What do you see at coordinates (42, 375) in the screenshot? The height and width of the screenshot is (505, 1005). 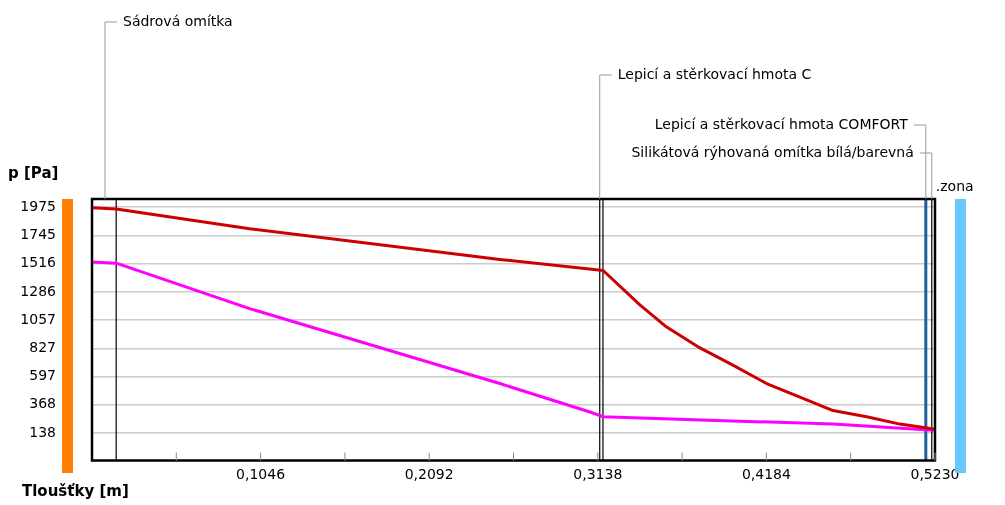 I see `y-tick-label: 597` at bounding box center [42, 375].